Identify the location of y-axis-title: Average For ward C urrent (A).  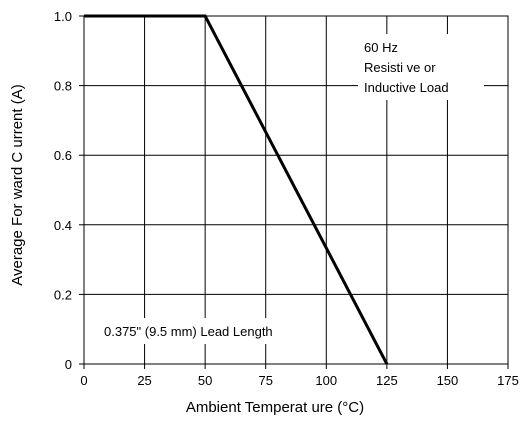
(17, 184).